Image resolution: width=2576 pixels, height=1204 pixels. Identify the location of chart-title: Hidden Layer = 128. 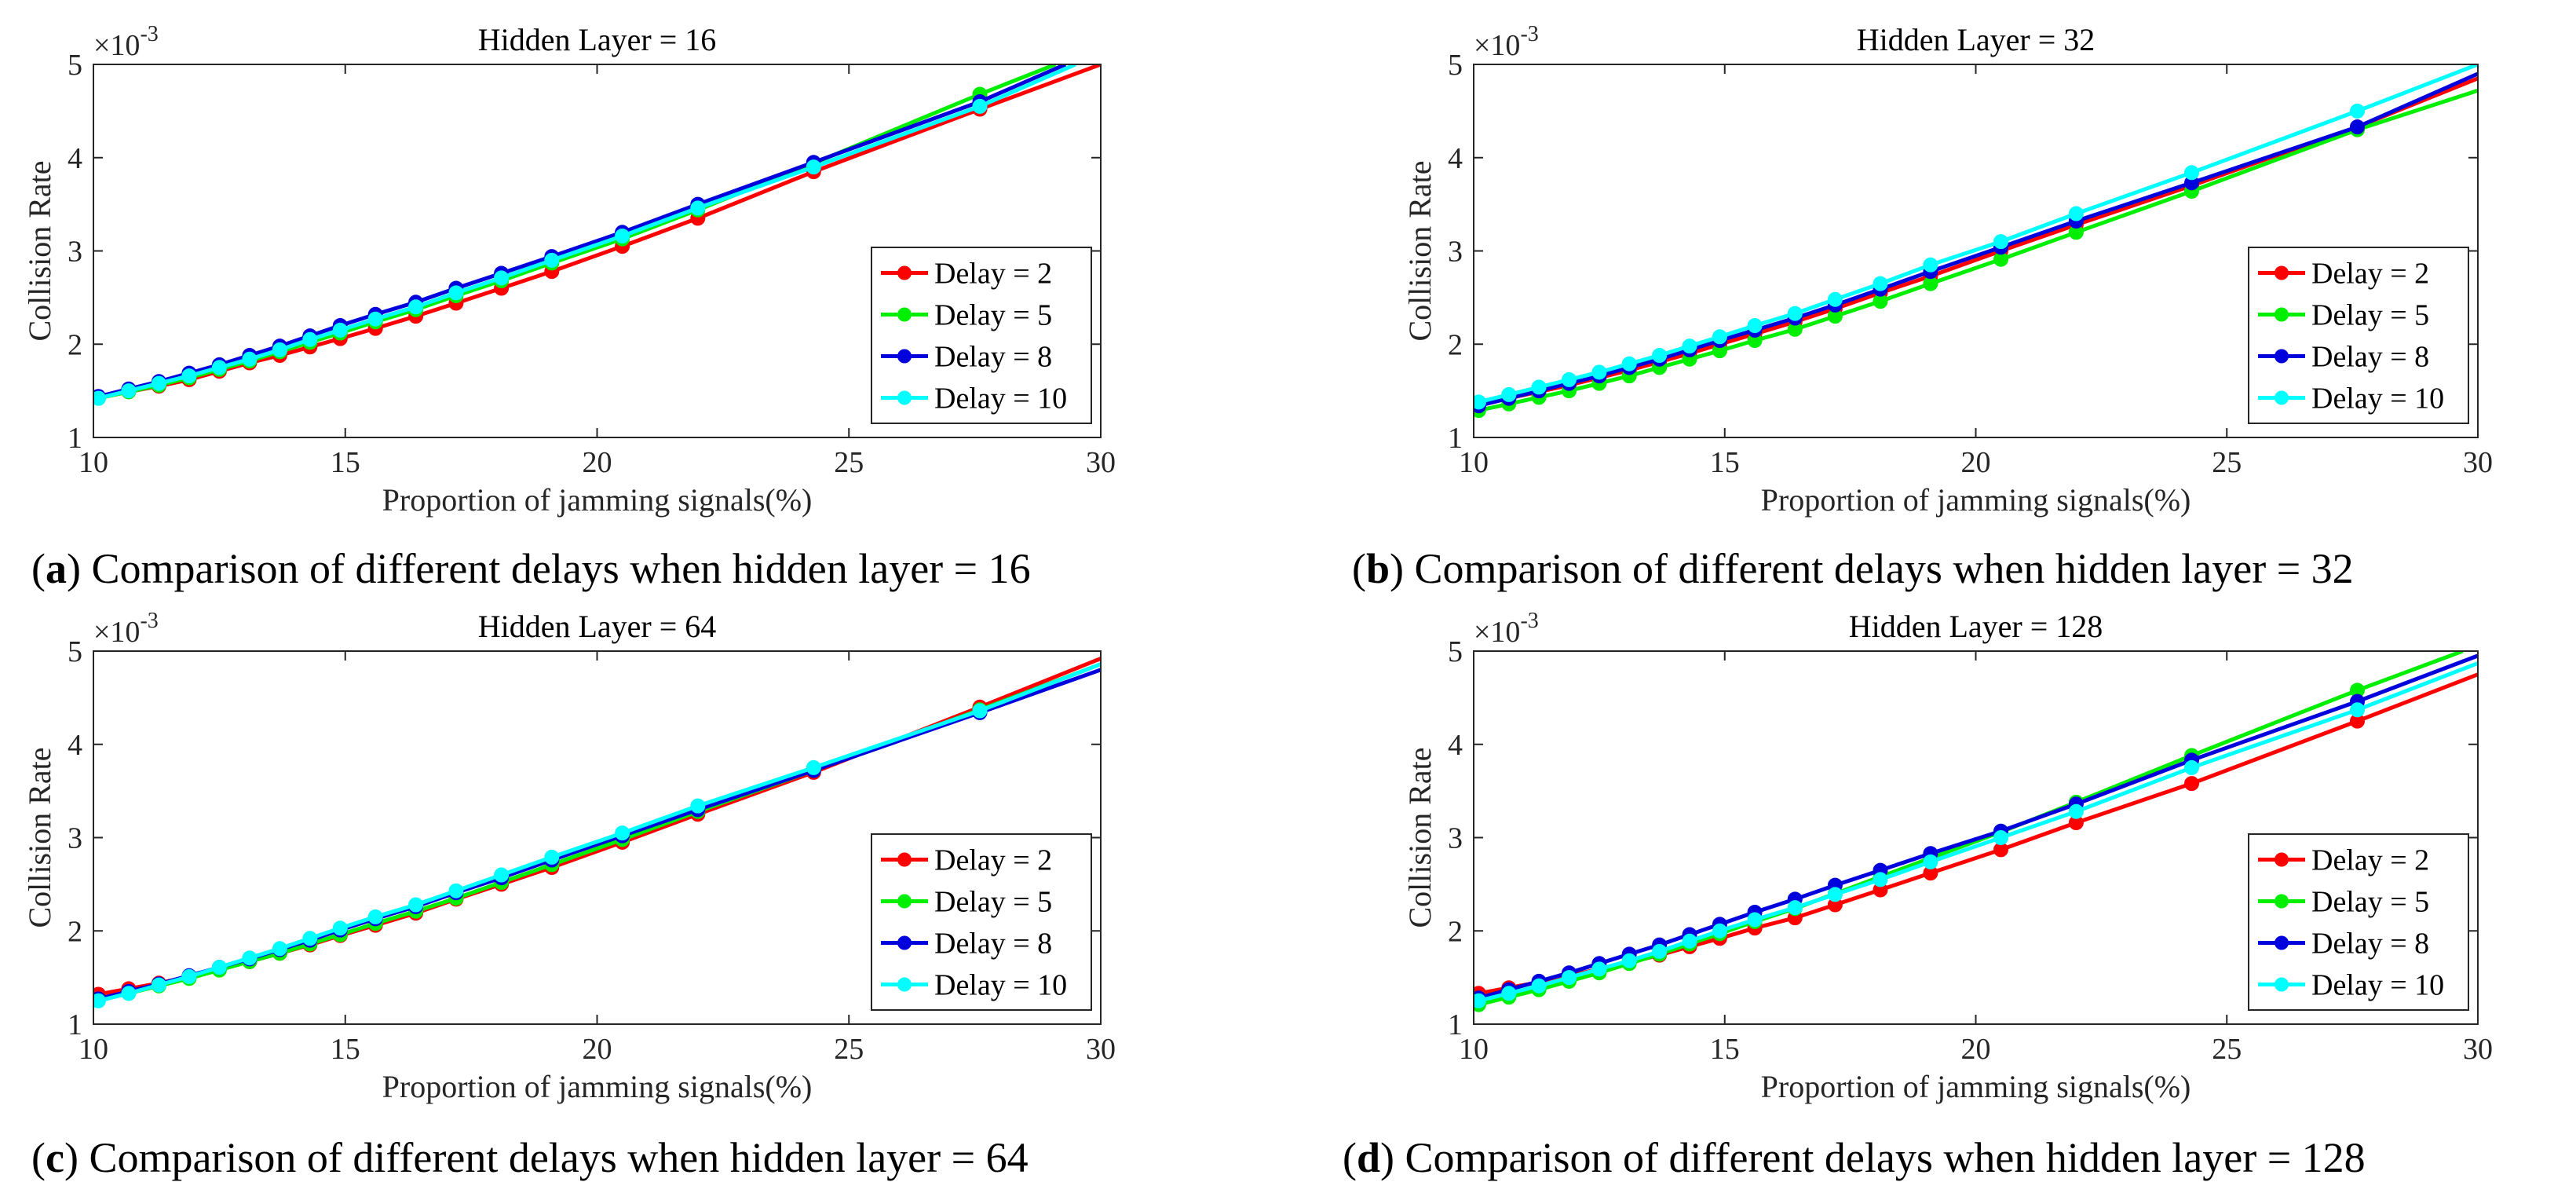
(1976, 626).